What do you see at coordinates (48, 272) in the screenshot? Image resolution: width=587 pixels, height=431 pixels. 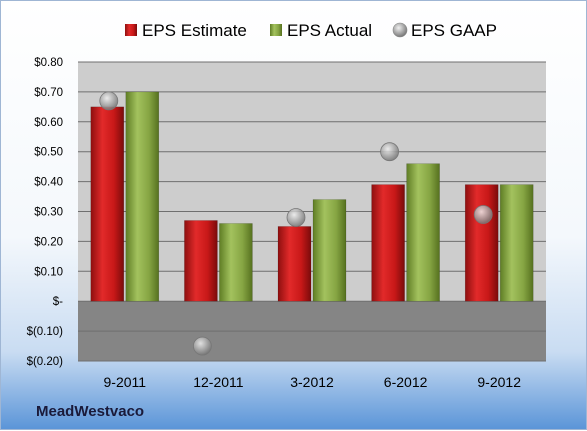 I see `y-tick-label: $0.10` at bounding box center [48, 272].